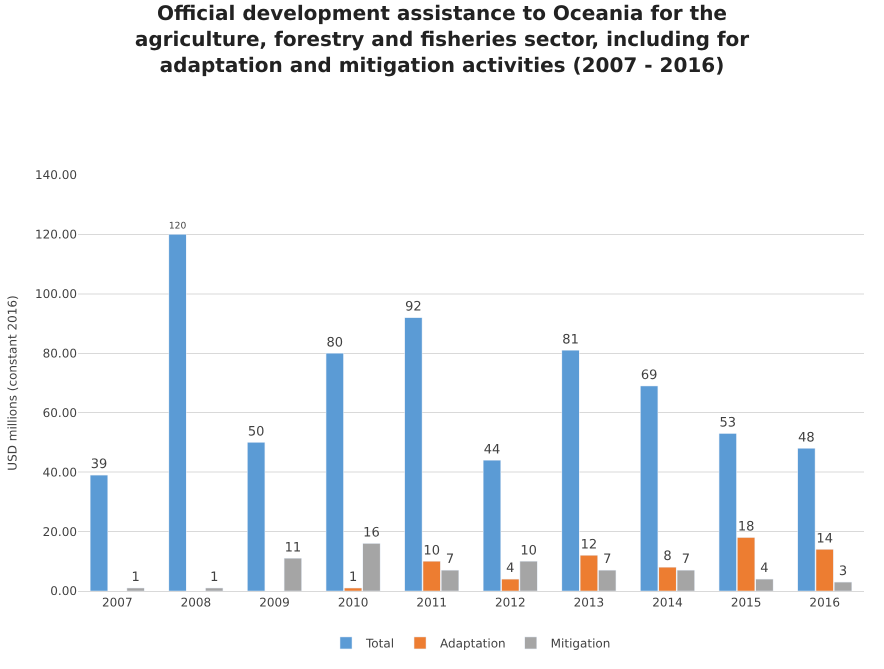 Image resolution: width=884 pixels, height=669 pixels. I want to click on y-tick-label: 0.00, so click(63, 591).